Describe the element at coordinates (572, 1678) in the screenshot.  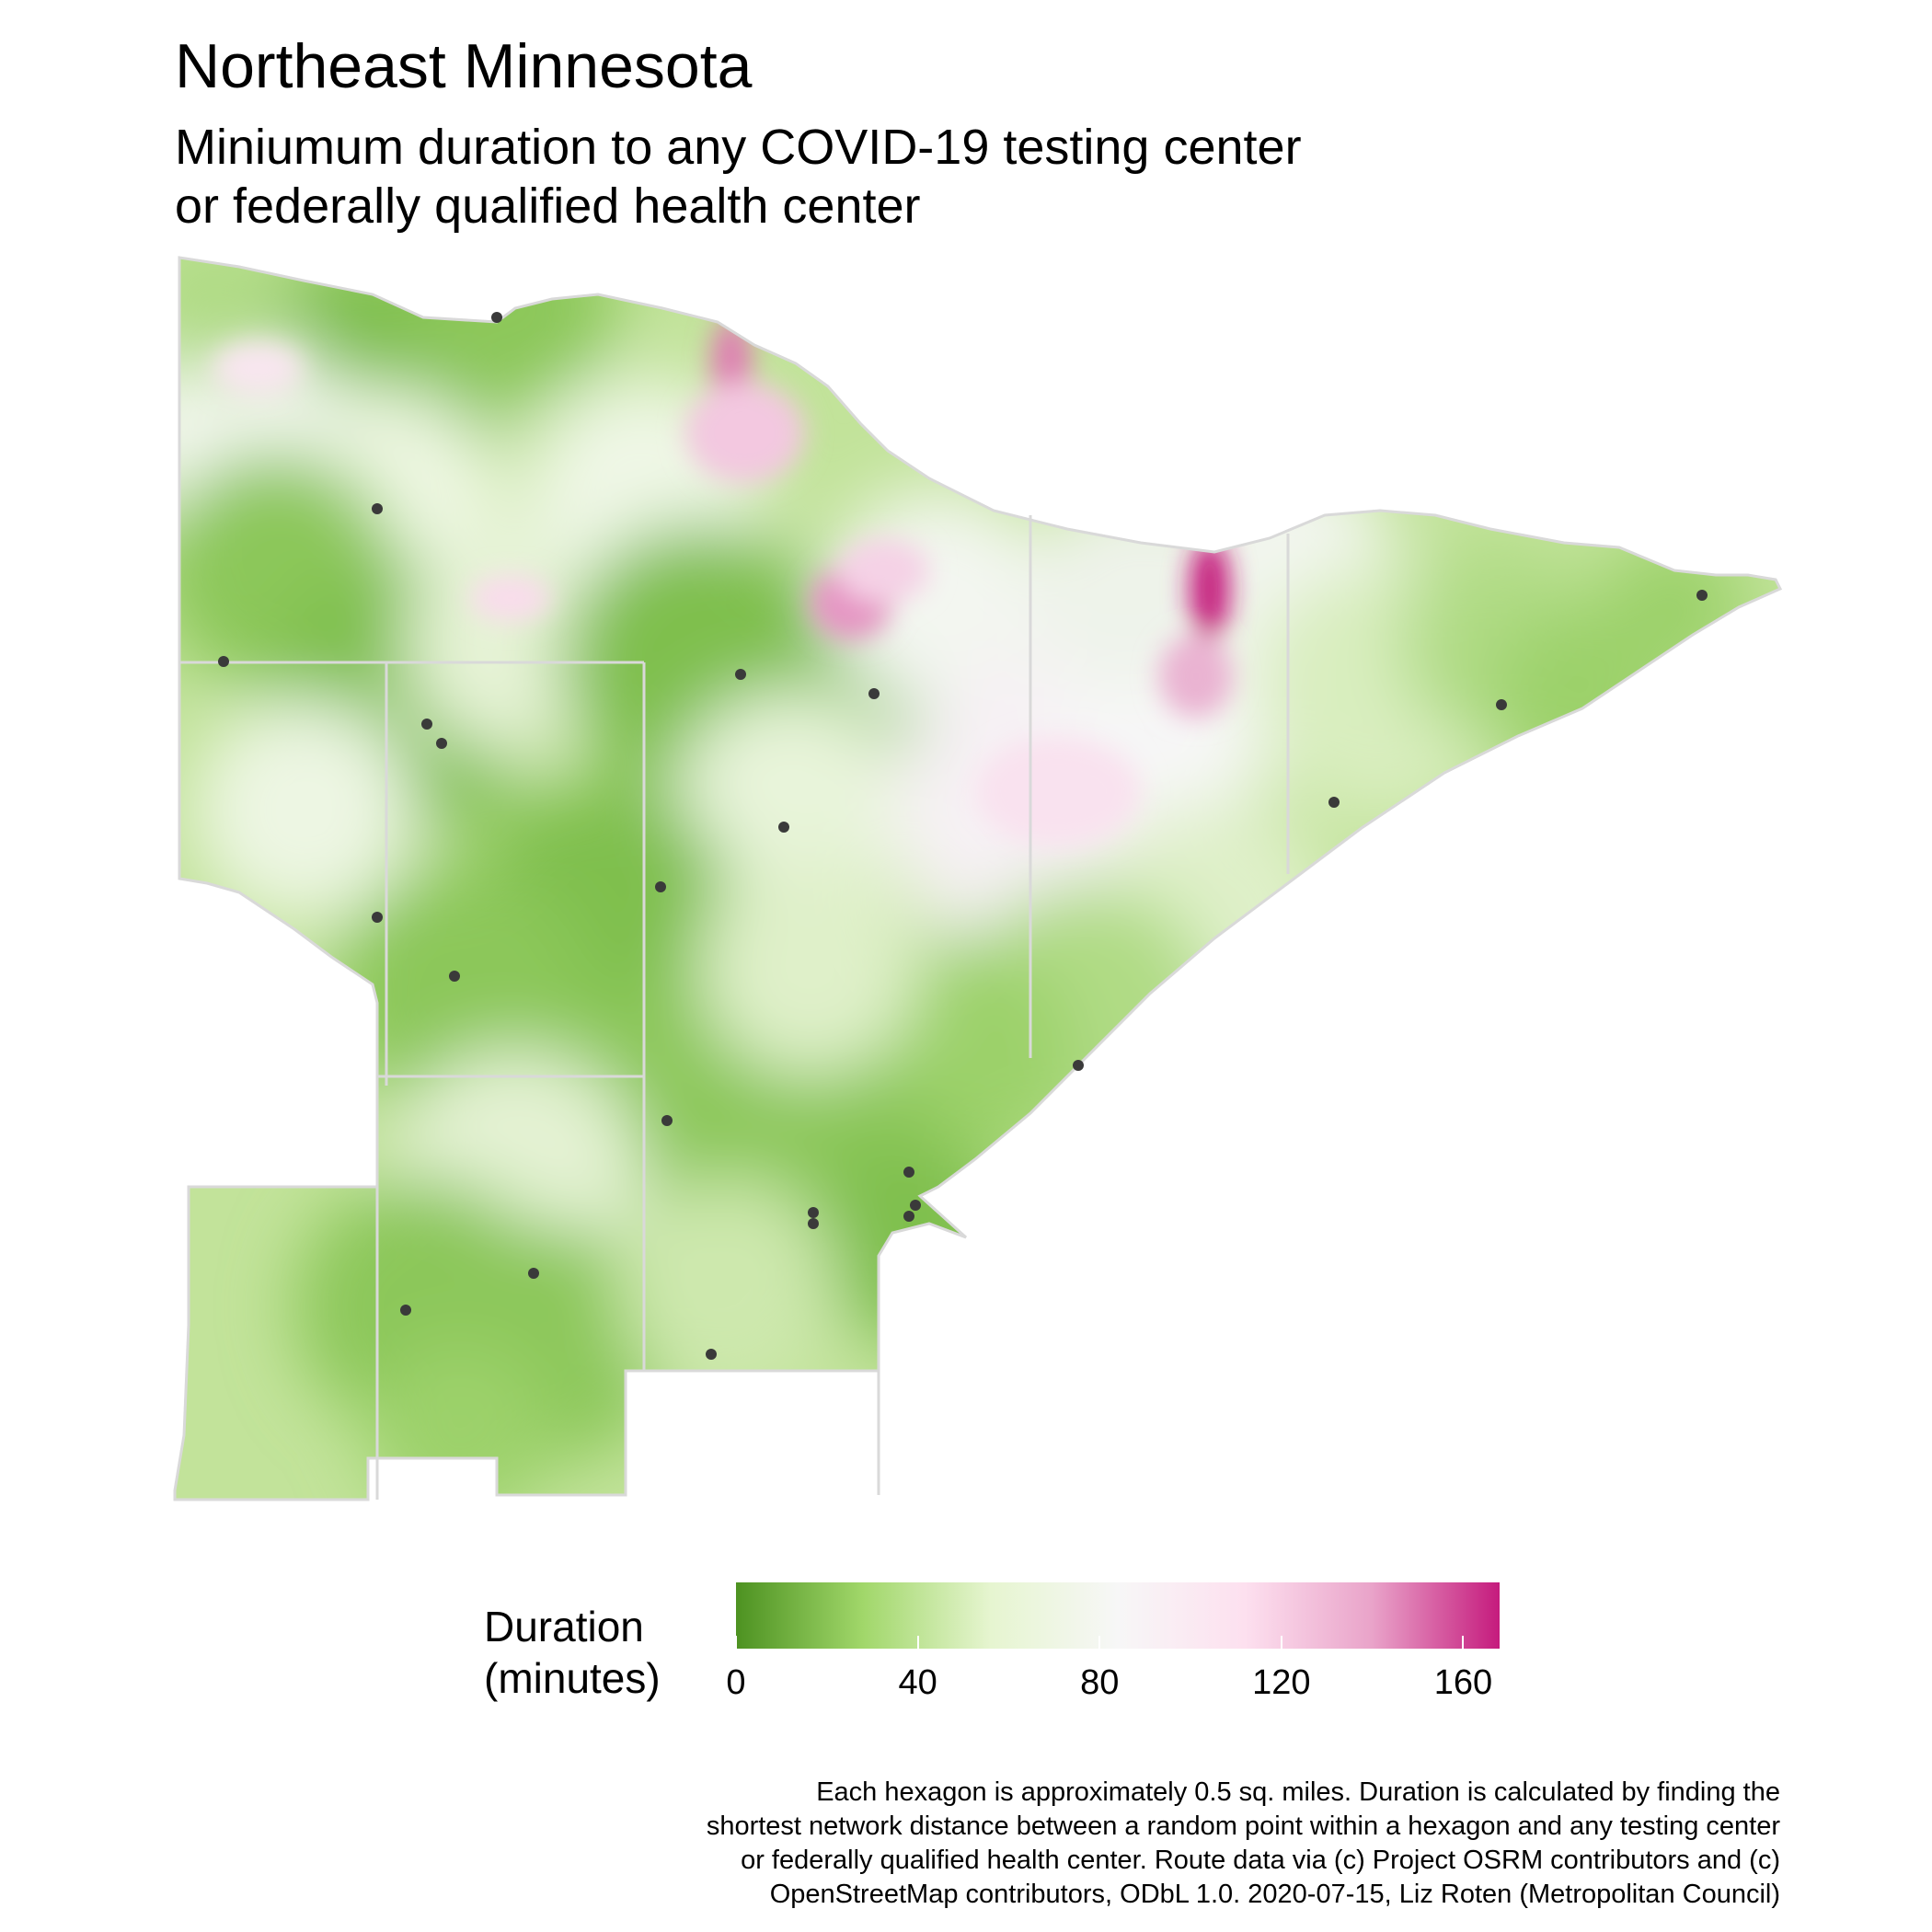
I see `legend-title-line-2: (minutes)` at that location.